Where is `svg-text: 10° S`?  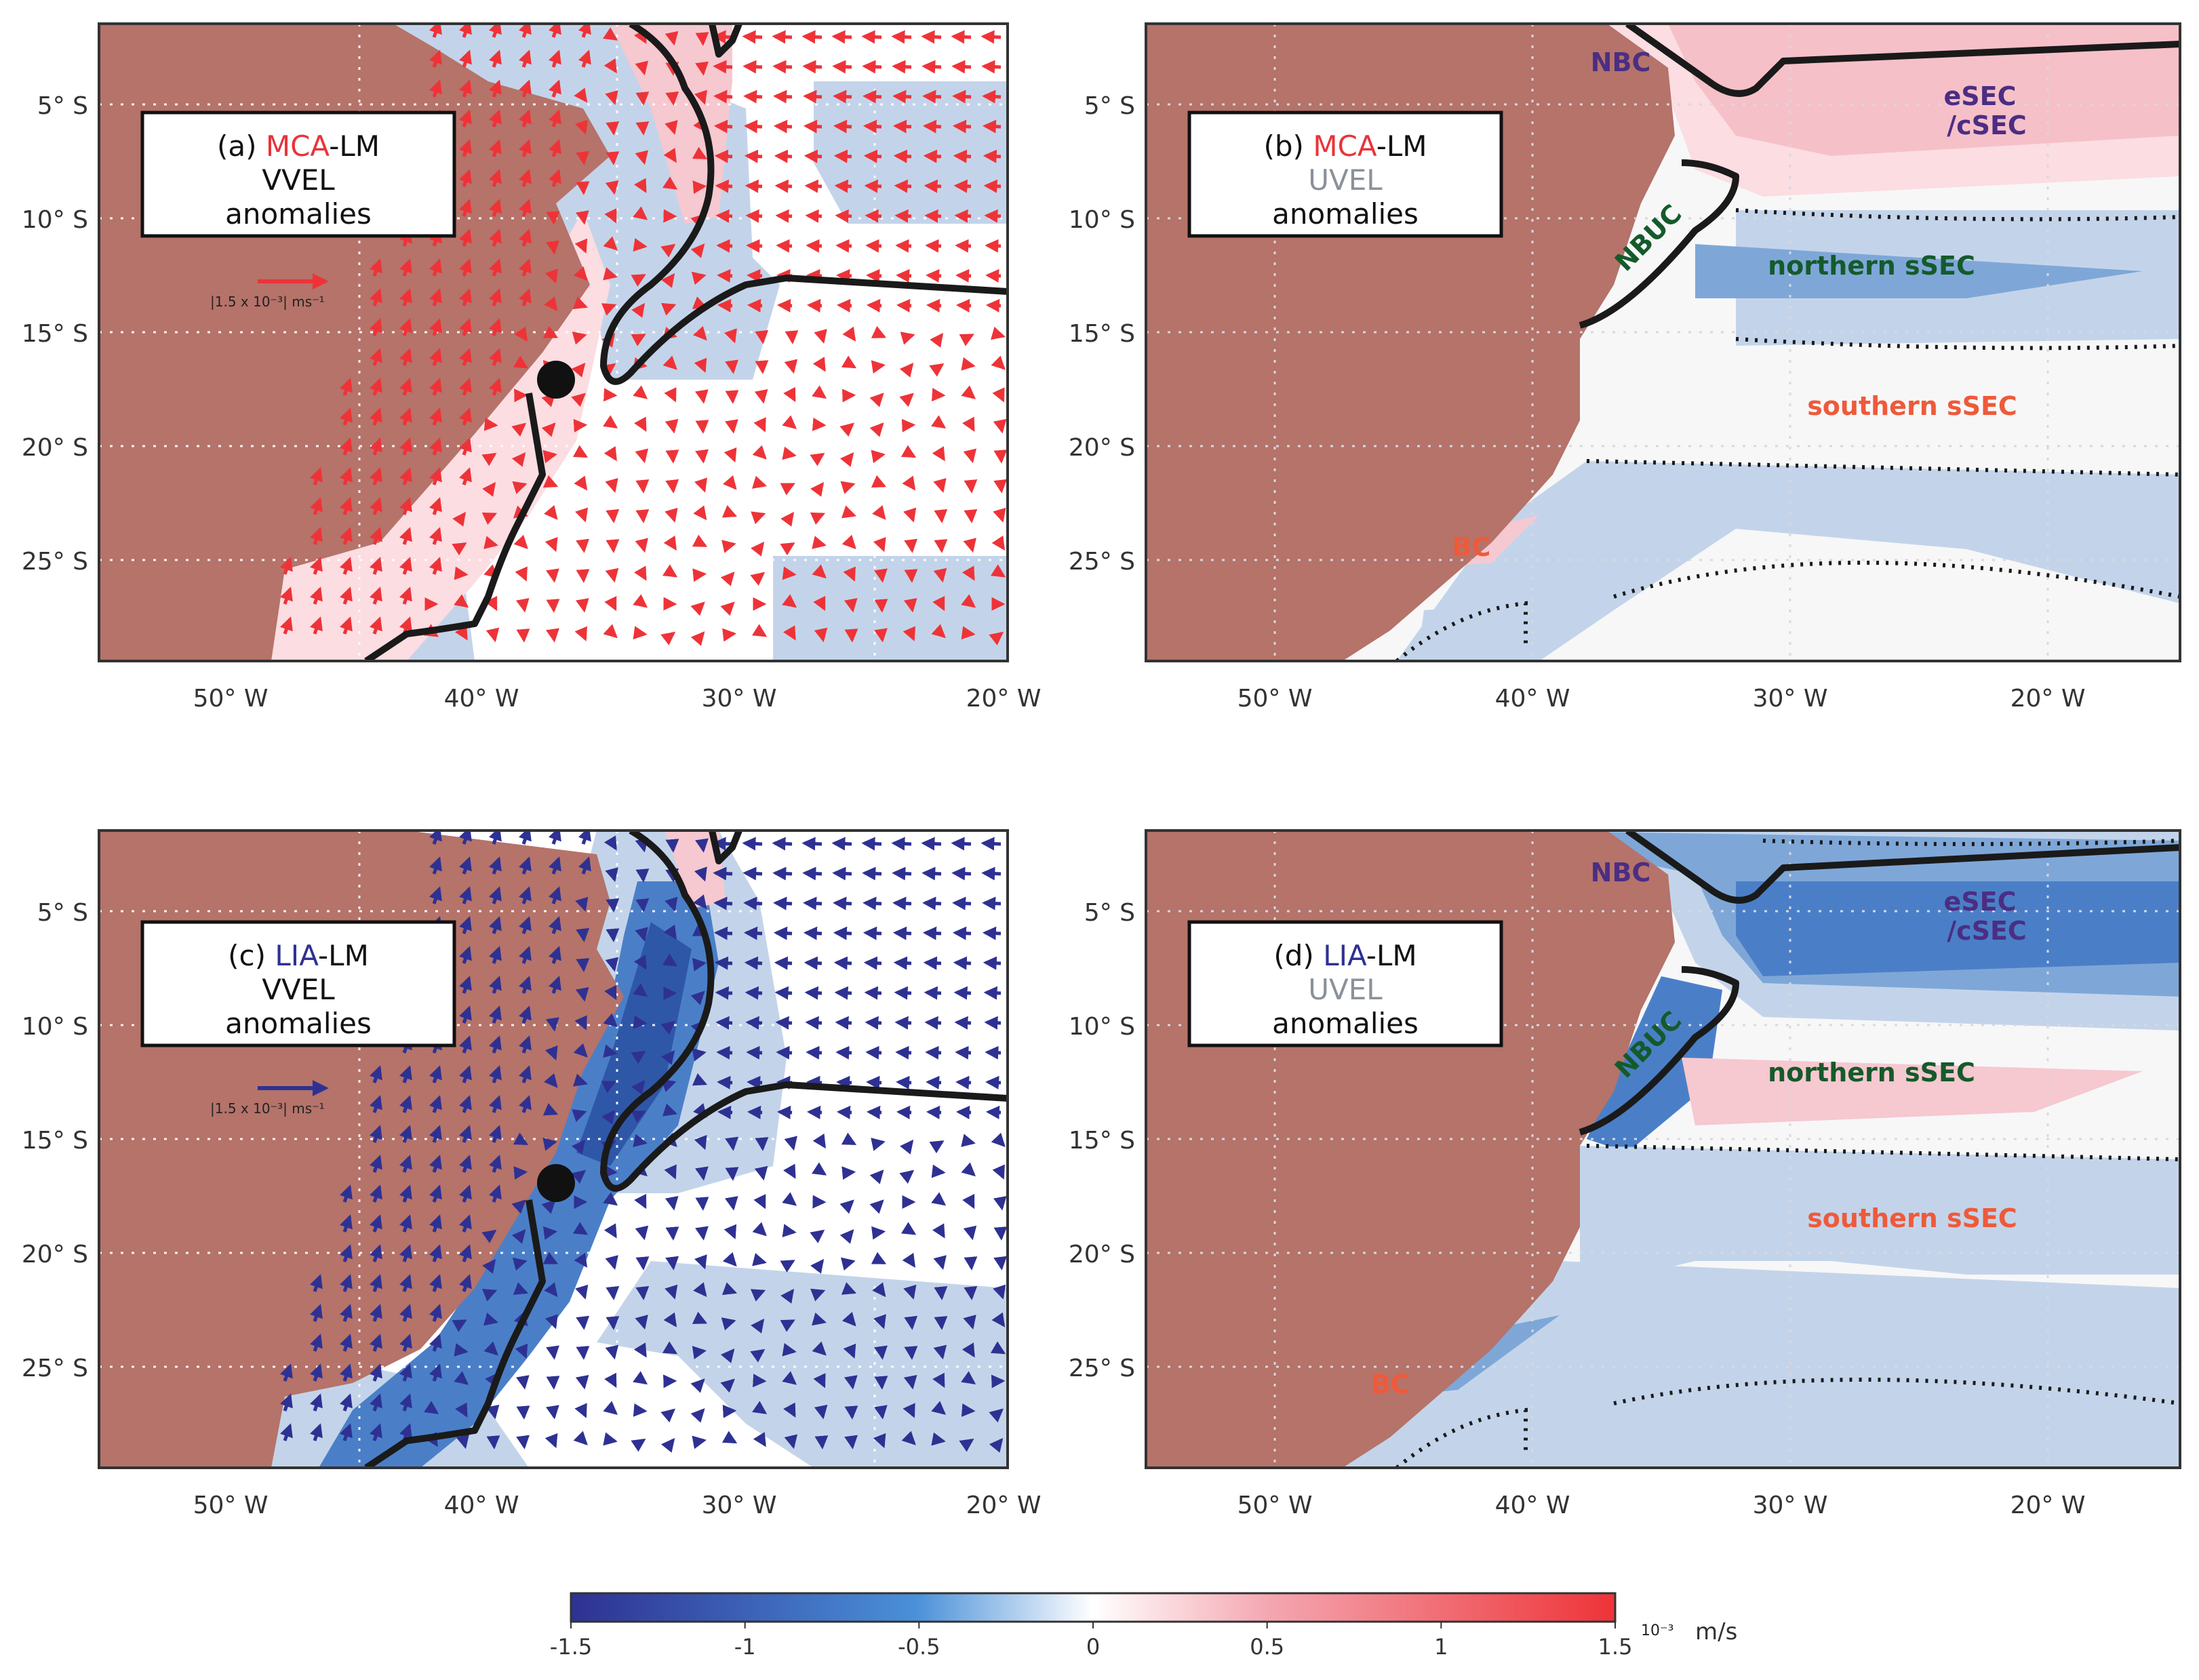 svg-text: 10° S is located at coordinates (1102, 220).